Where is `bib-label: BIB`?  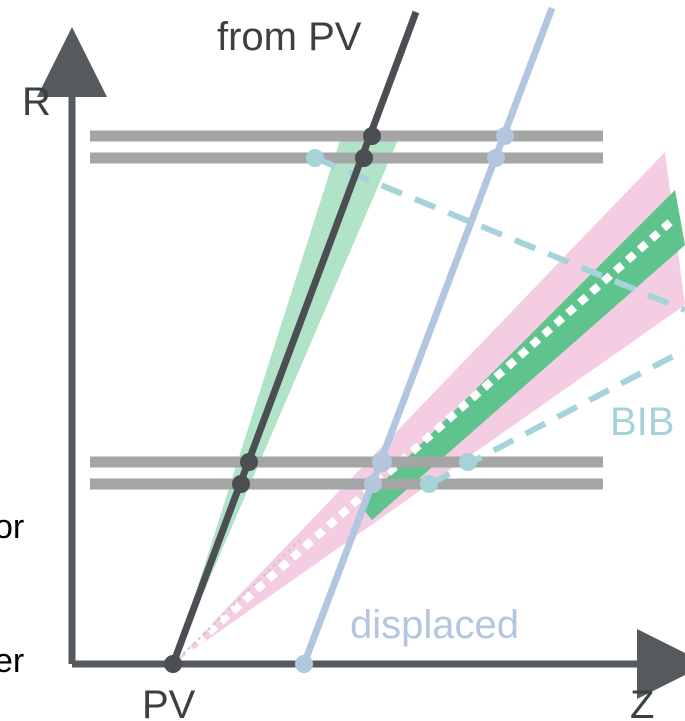
bib-label: BIB is located at coordinates (642, 422).